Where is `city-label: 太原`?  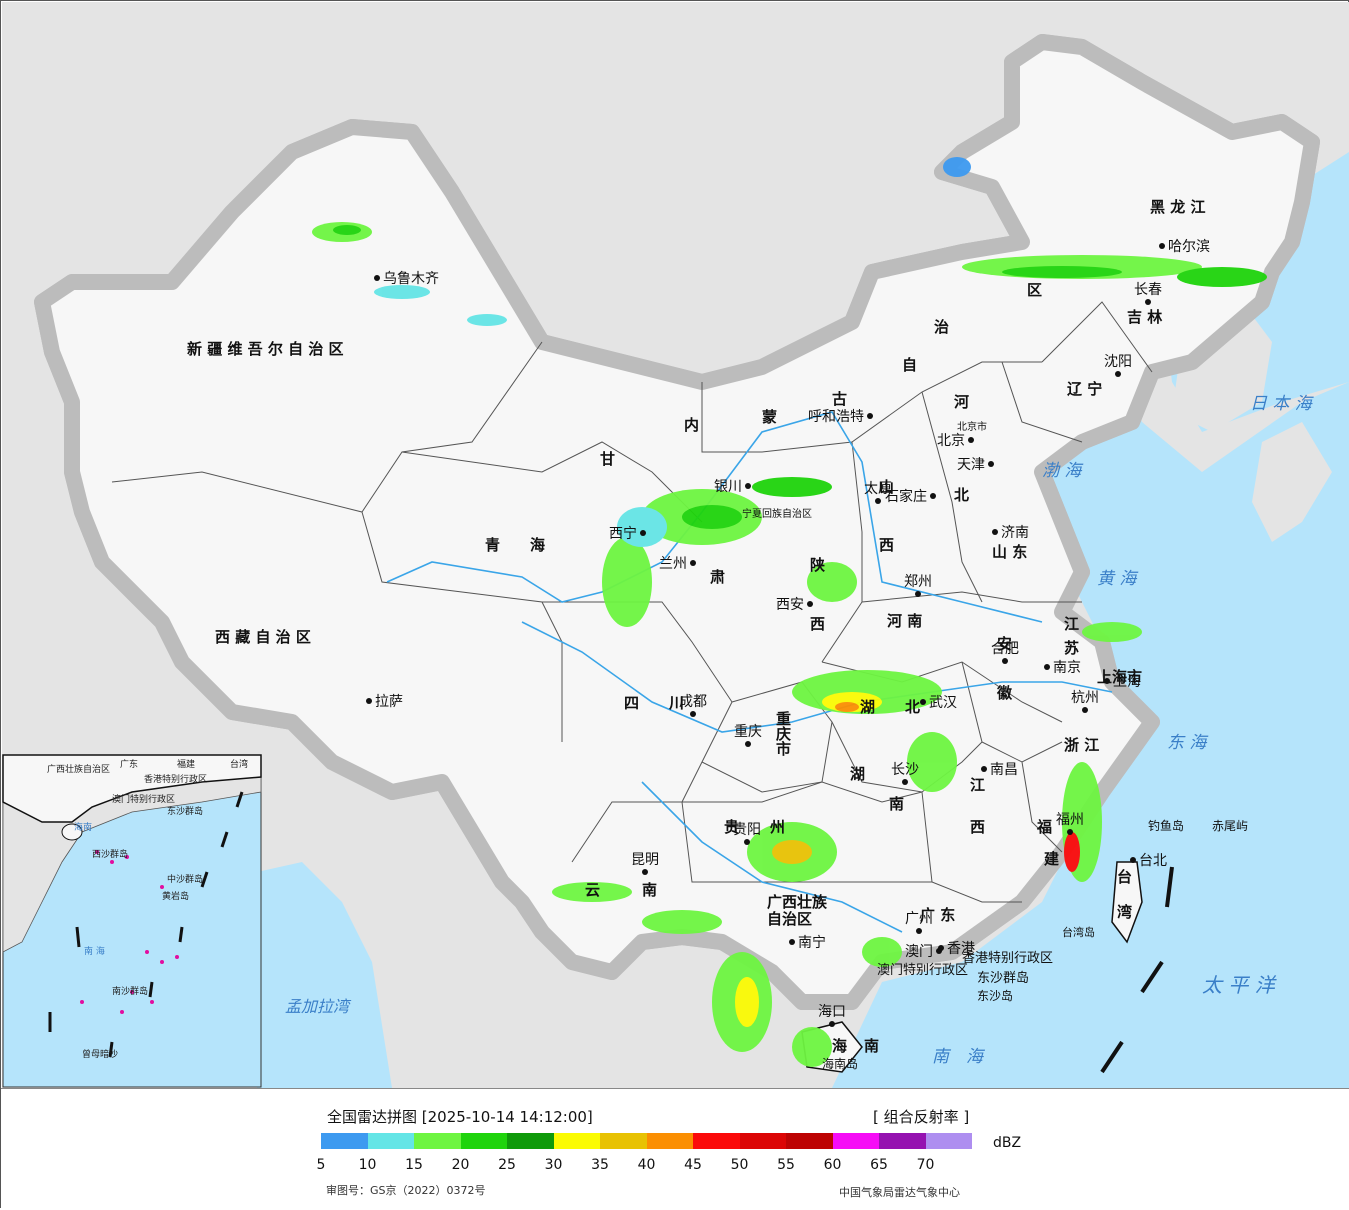 city-label: 太原 is located at coordinates (878, 489).